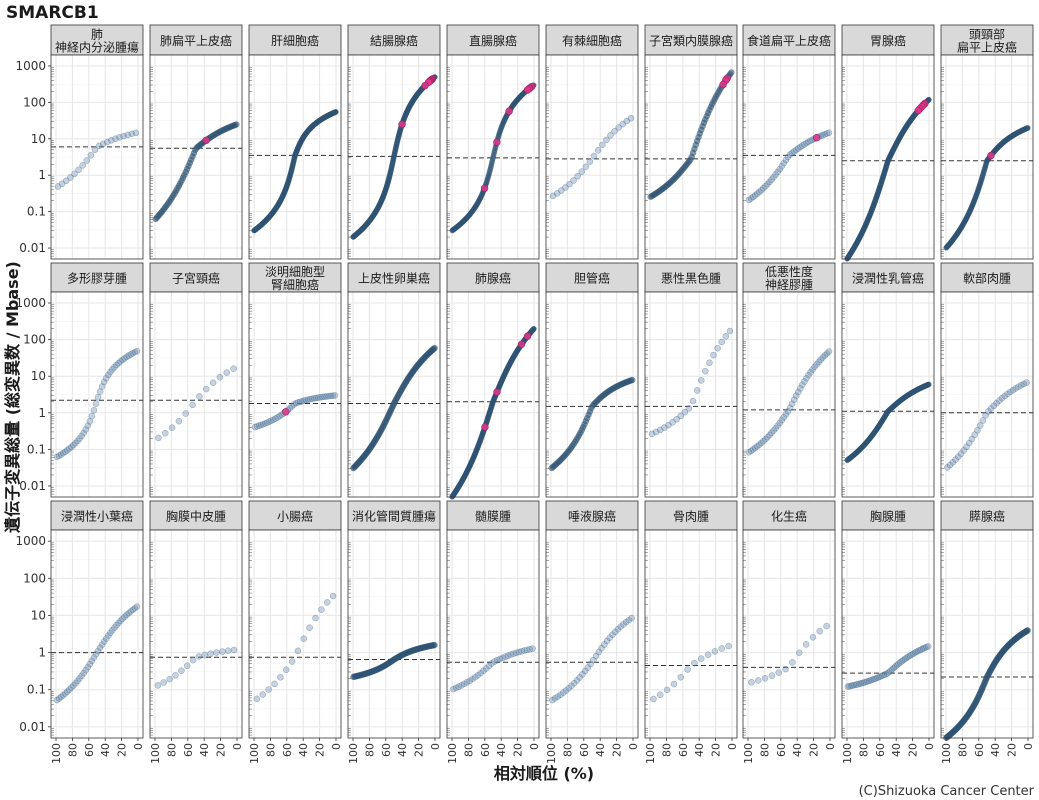  Describe the element at coordinates (691, 142) in the screenshot. I see `facet-panel: 子宮類内膜腺癌` at that location.